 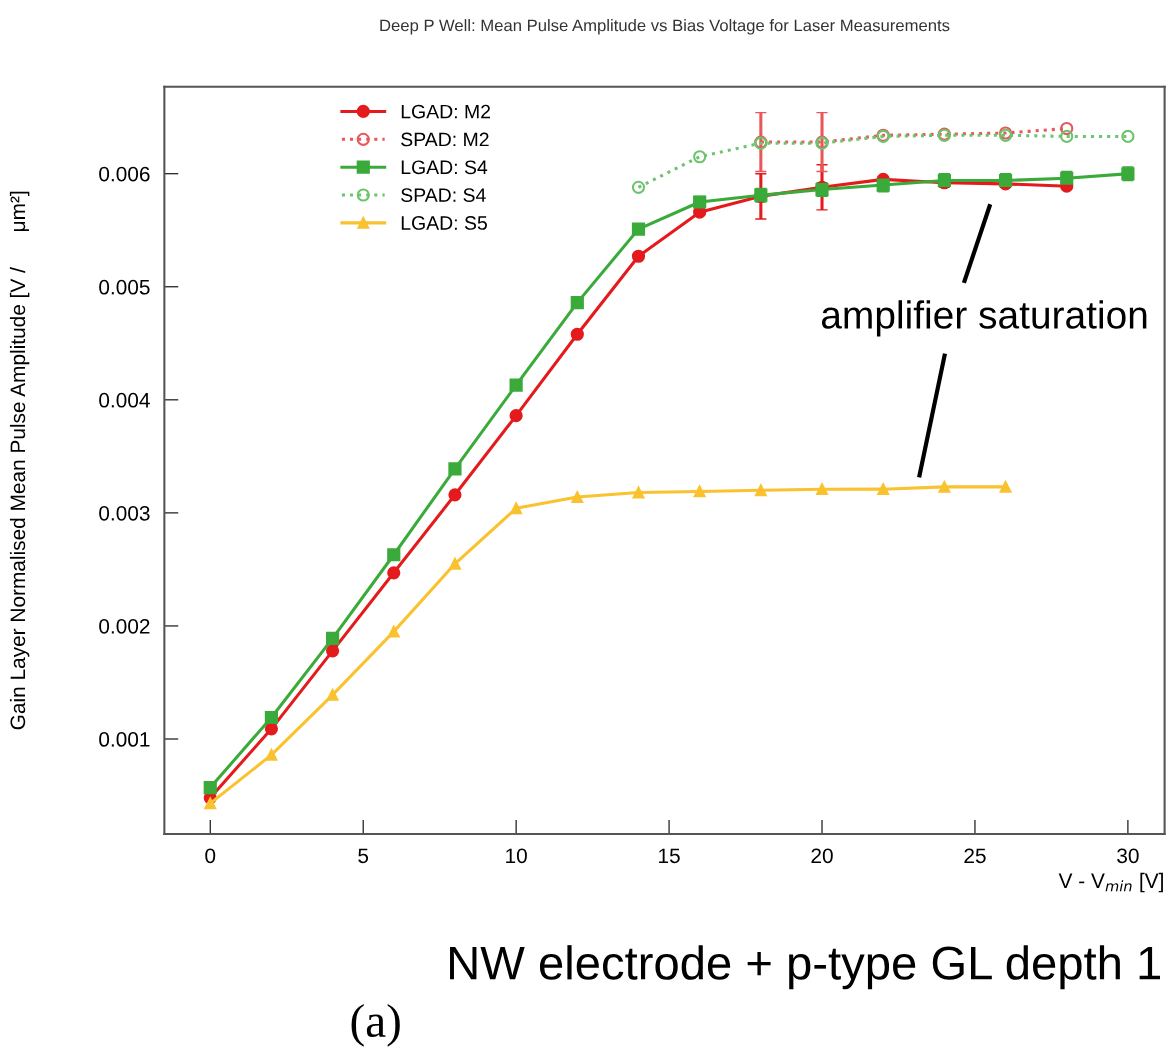 What do you see at coordinates (669, 856) in the screenshot?
I see `x-tick-label: 15` at bounding box center [669, 856].